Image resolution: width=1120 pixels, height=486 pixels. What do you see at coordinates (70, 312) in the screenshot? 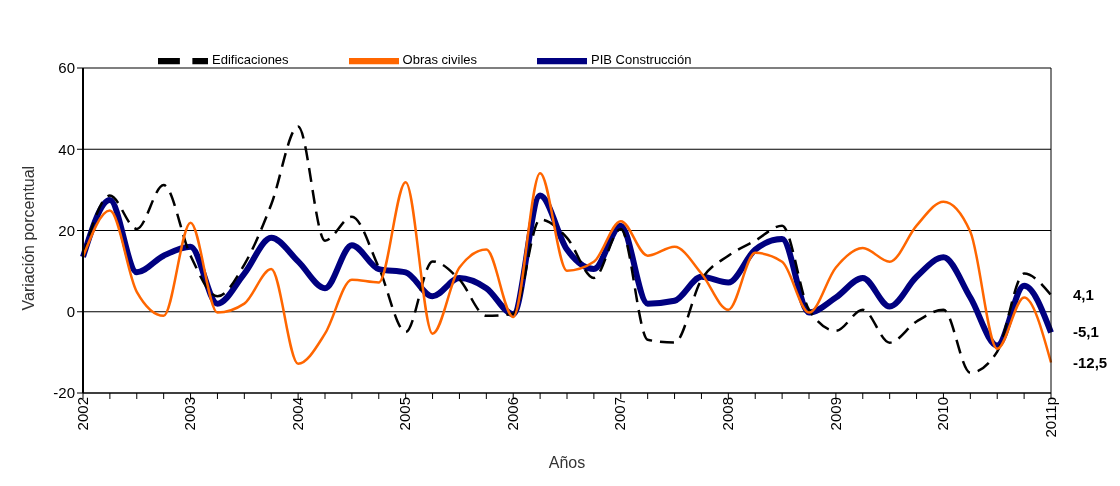
I see `y-tick-label: 0` at bounding box center [70, 312].